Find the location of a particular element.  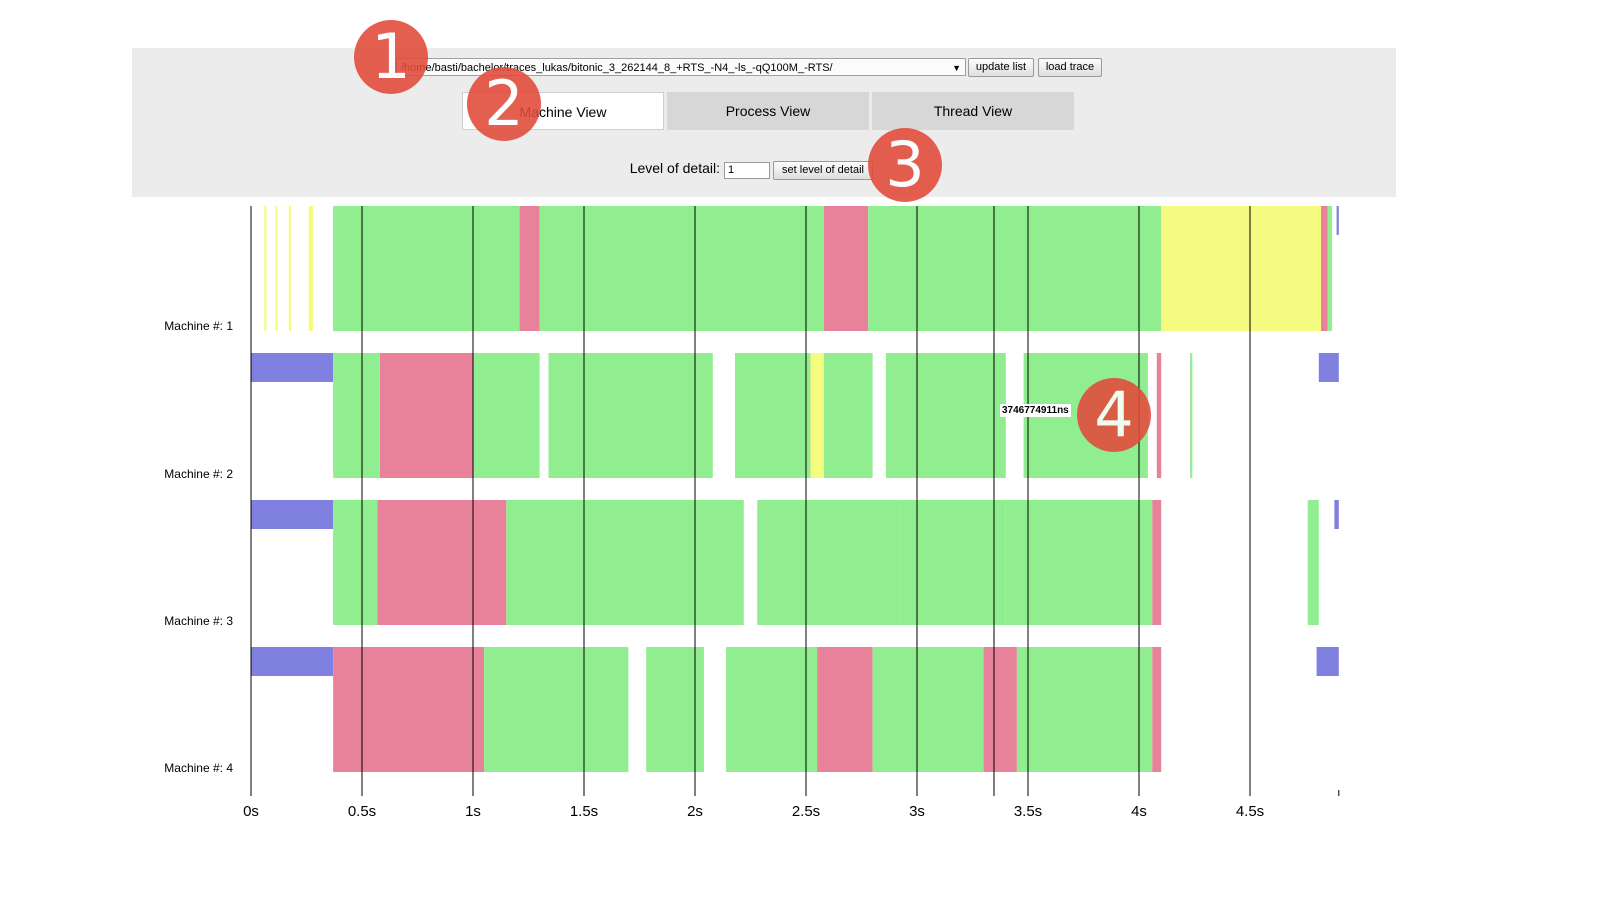

load-trace-button: load trace is located at coordinates (1070, 67).